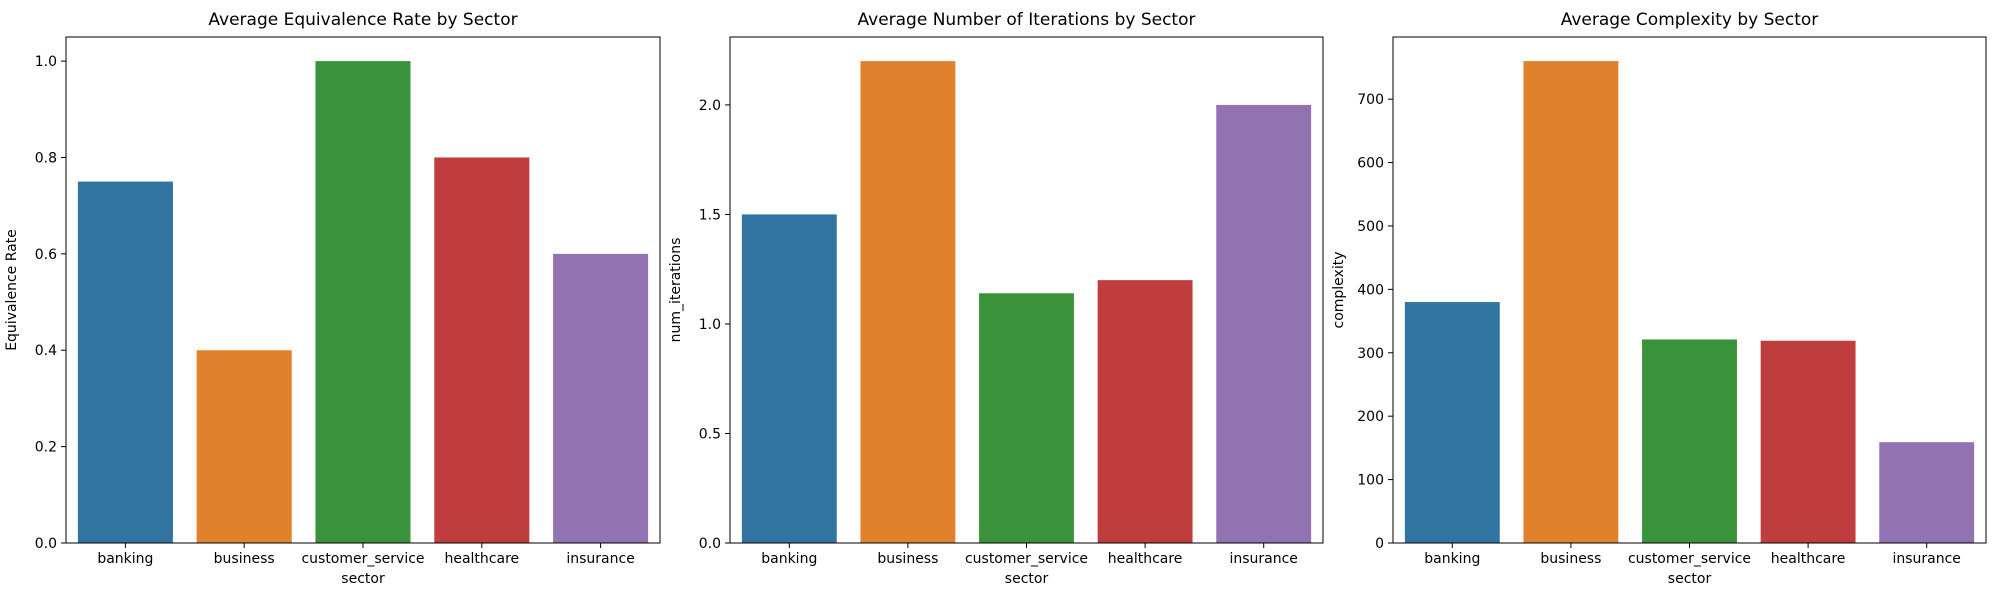 The width and height of the screenshot is (2000, 600). Describe the element at coordinates (1370, 227) in the screenshot. I see `y-tick-label: 500` at that location.